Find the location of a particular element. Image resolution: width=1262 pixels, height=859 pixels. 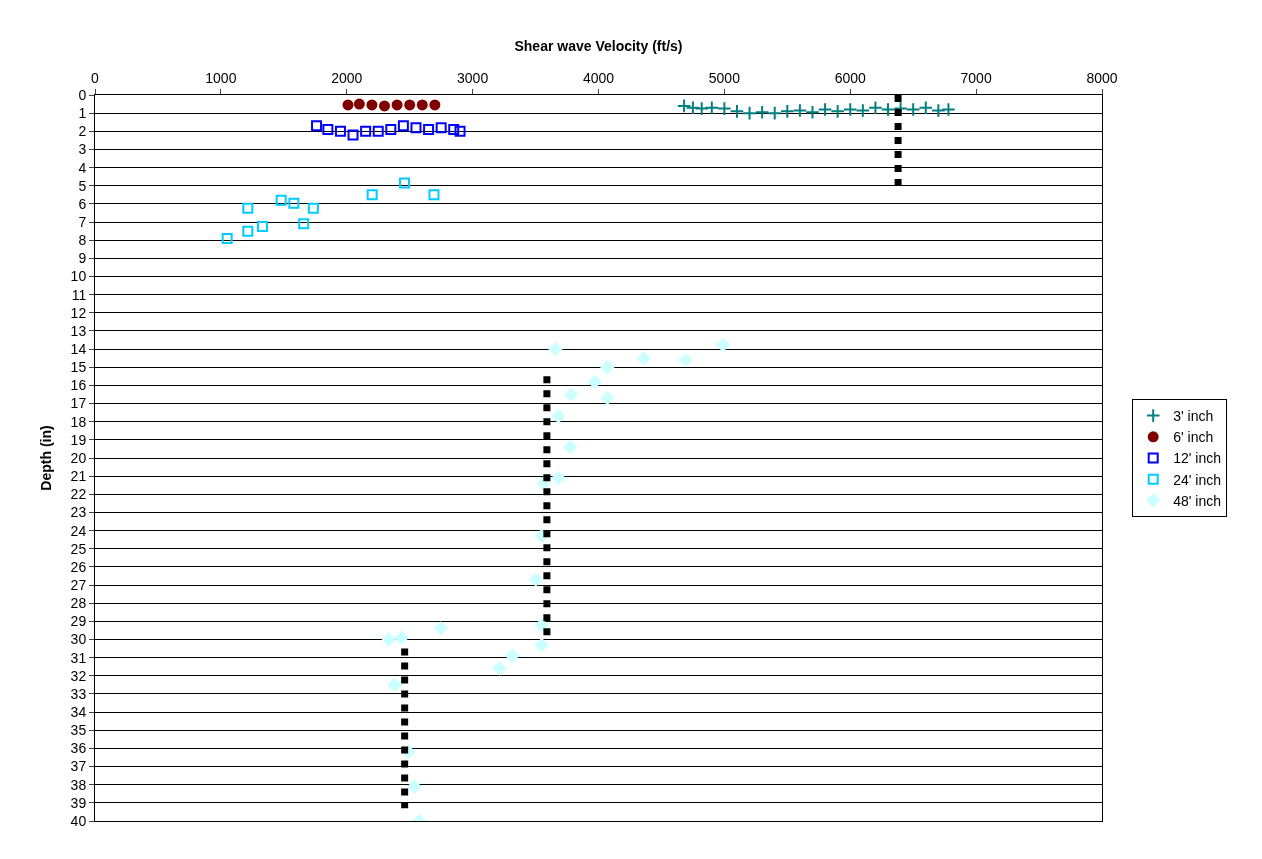

y-tick-label: 8 is located at coordinates (82, 240).